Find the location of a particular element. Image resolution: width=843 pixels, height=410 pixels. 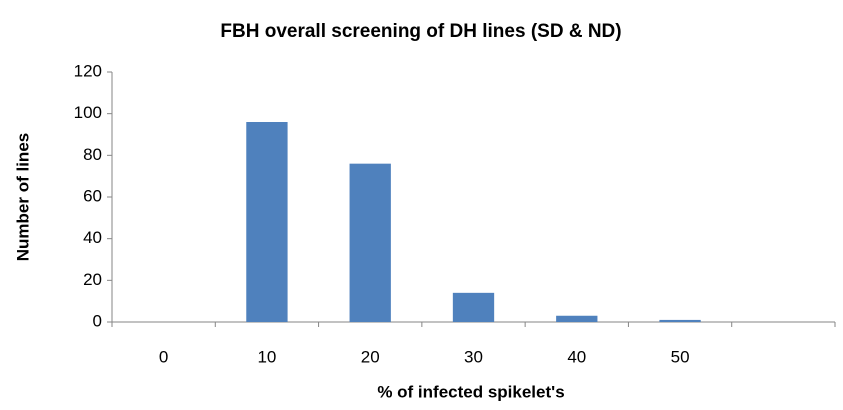

x-tick-label: 50 is located at coordinates (680, 356).